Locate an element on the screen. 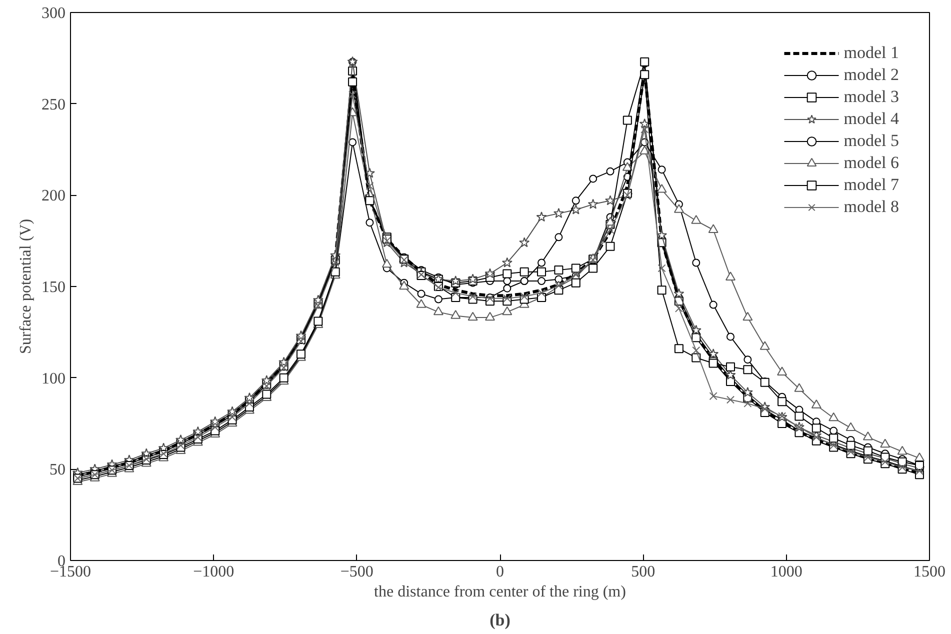  y-tick-label: 100 is located at coordinates (54, 379).